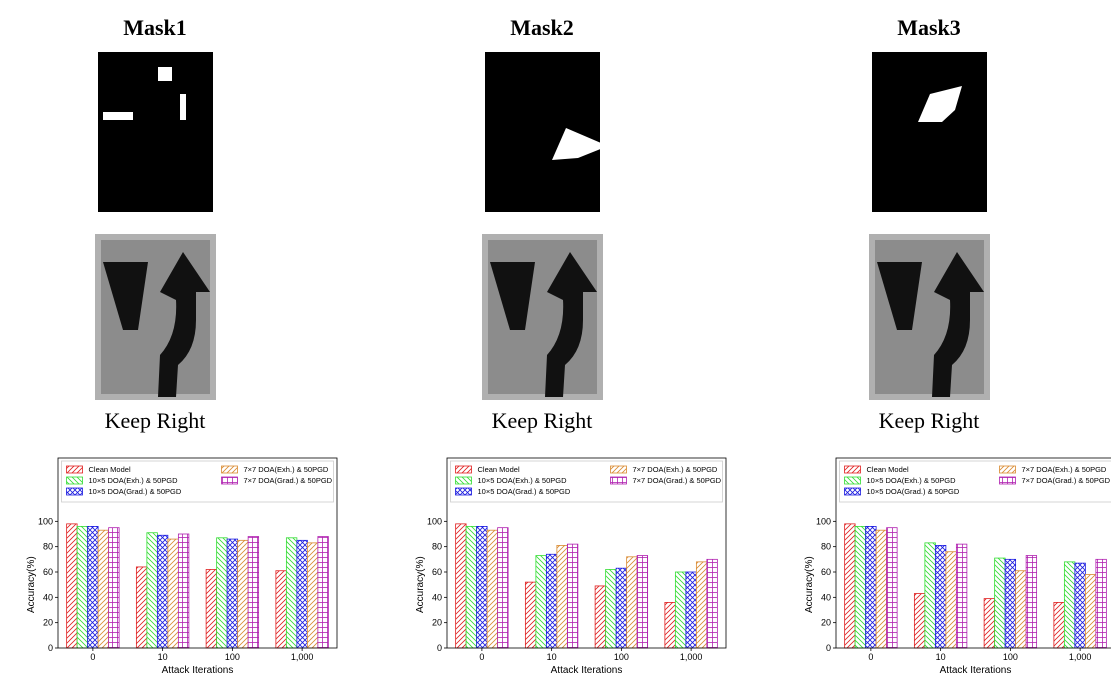 This screenshot has height=679, width=1111. I want to click on panel-title: Mask3, so click(929, 27).